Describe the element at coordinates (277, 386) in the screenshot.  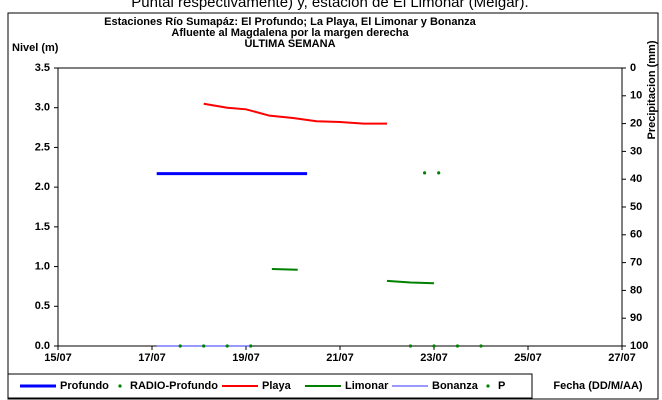
I see `legend-label: Playa` at that location.